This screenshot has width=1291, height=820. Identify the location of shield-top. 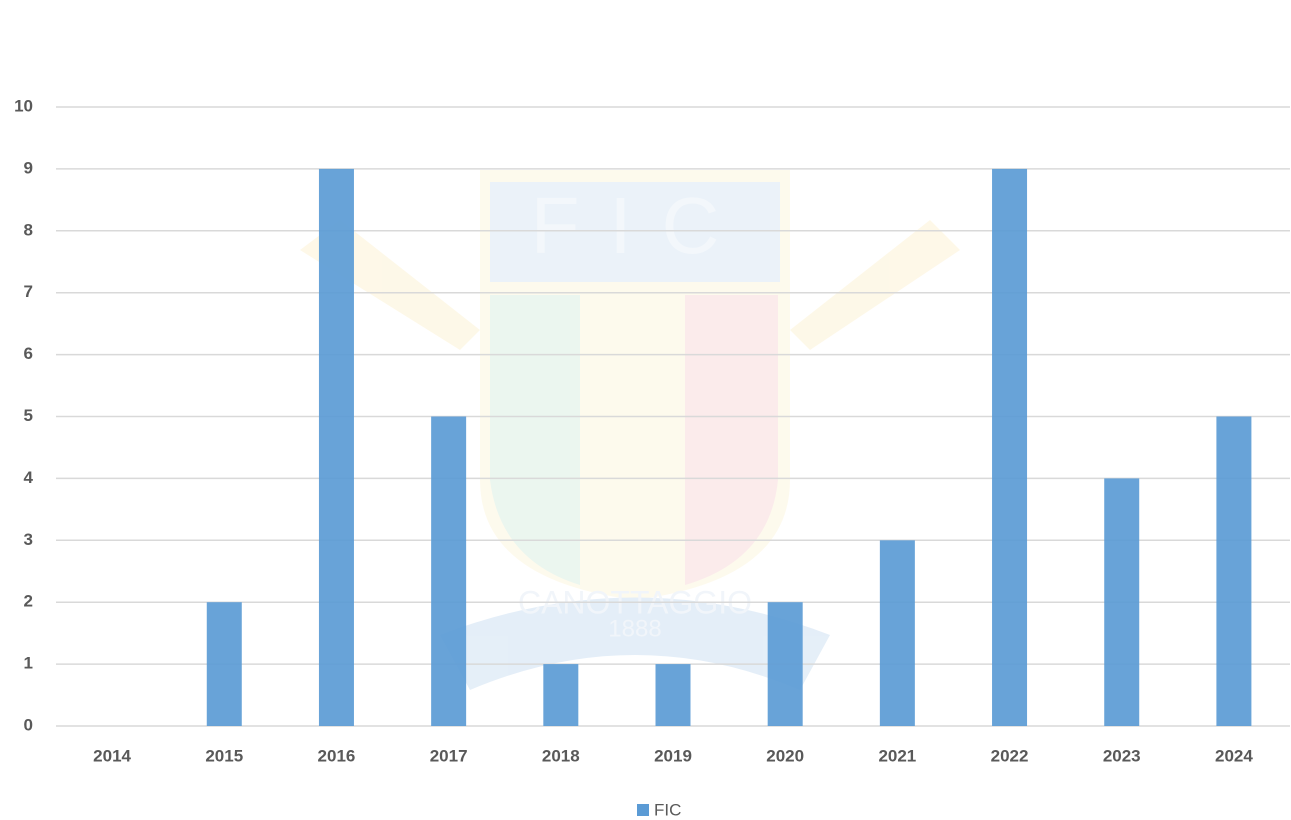
(635, 232).